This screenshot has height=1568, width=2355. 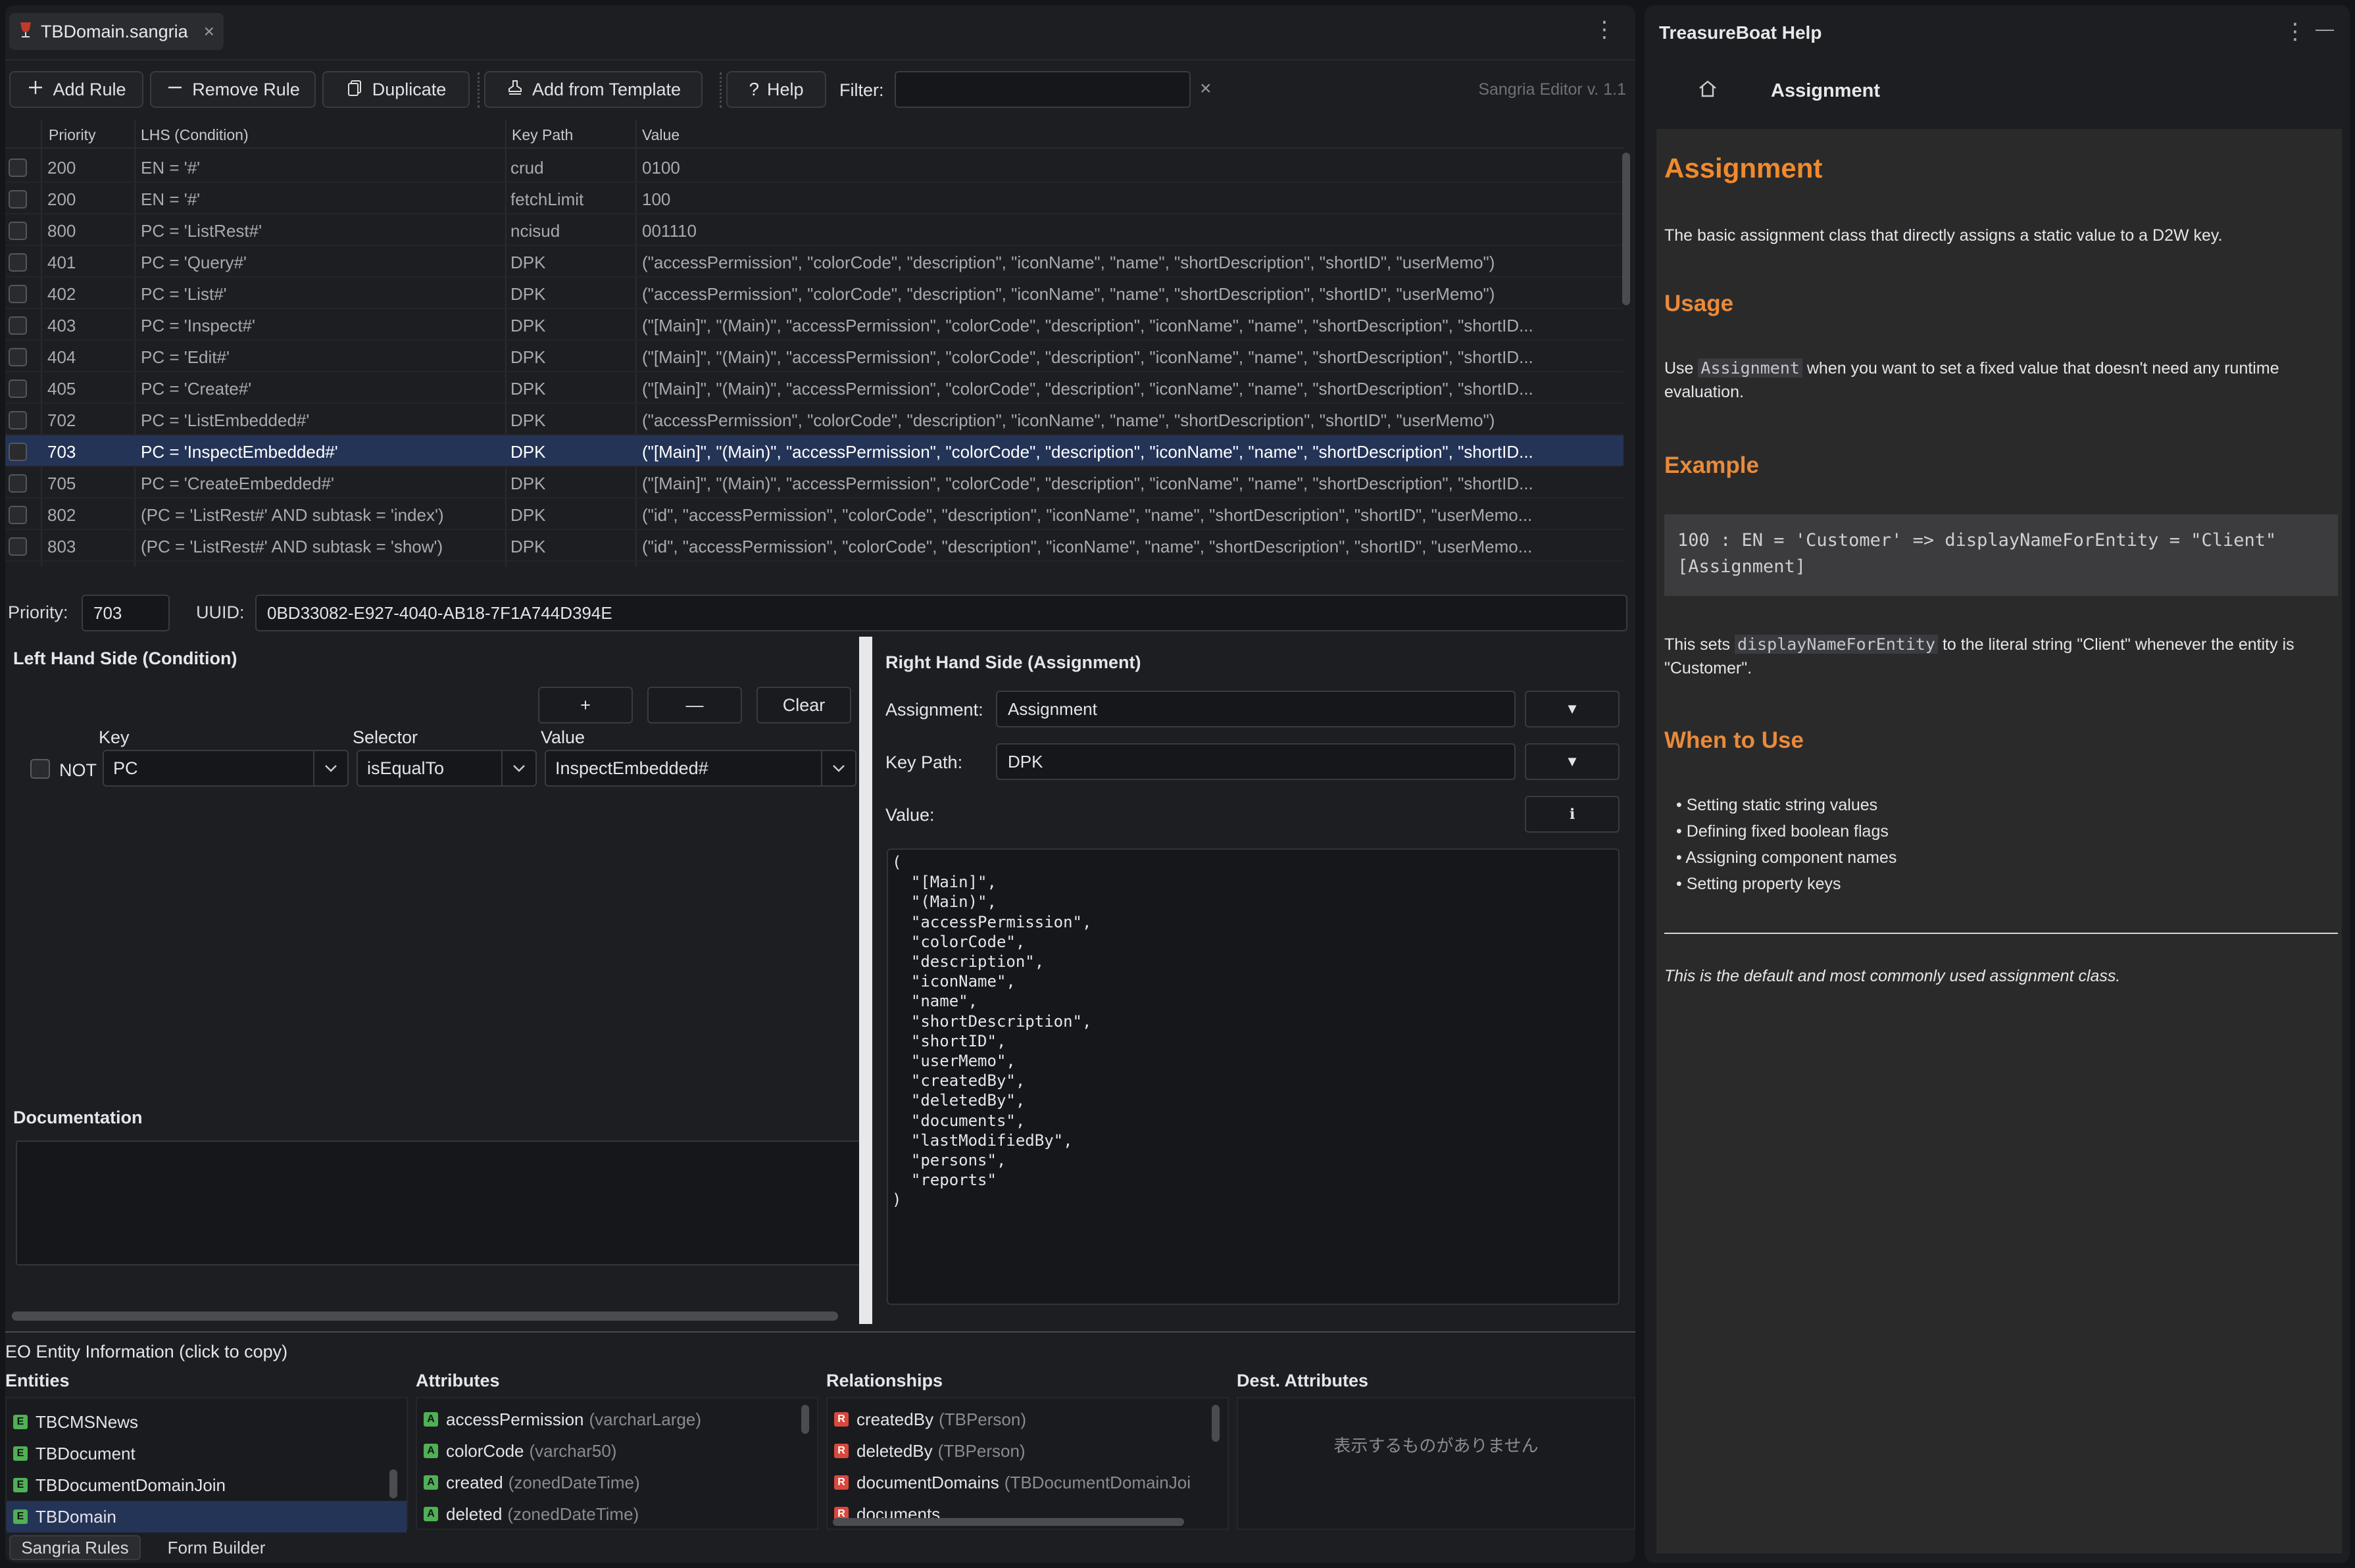 I want to click on pane-splitter, so click(x=865, y=981).